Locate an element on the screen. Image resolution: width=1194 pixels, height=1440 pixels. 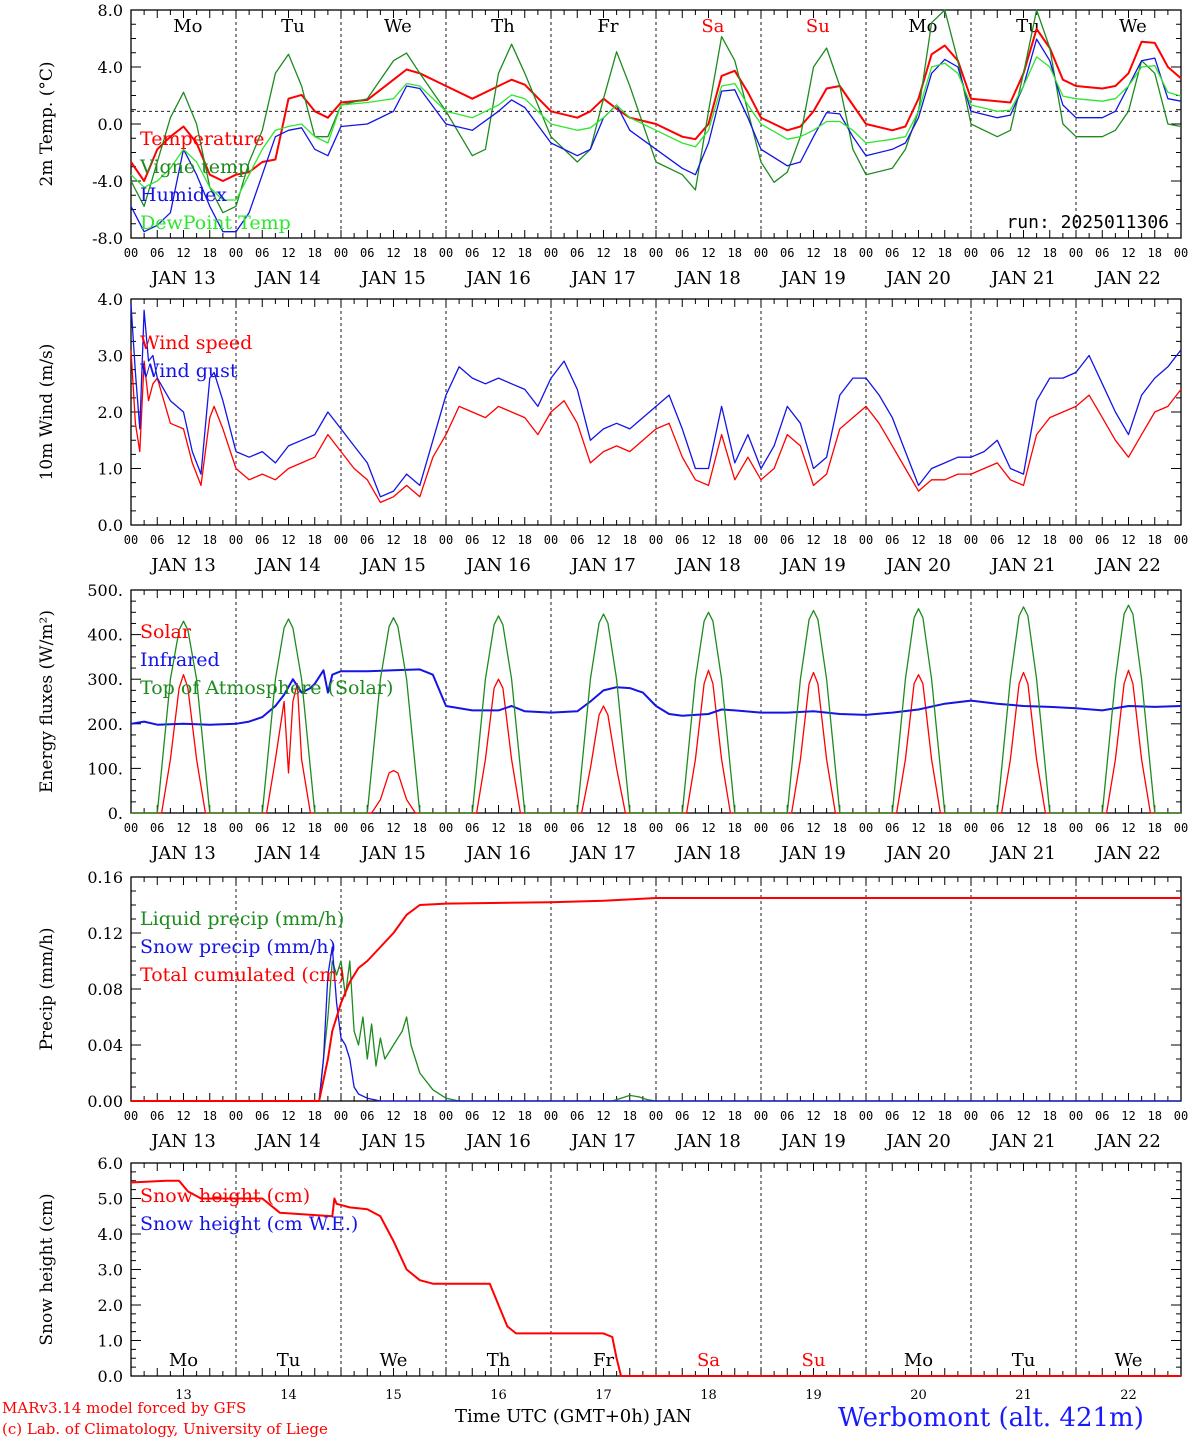
date-label: JAN 19 is located at coordinates (812, 1141).